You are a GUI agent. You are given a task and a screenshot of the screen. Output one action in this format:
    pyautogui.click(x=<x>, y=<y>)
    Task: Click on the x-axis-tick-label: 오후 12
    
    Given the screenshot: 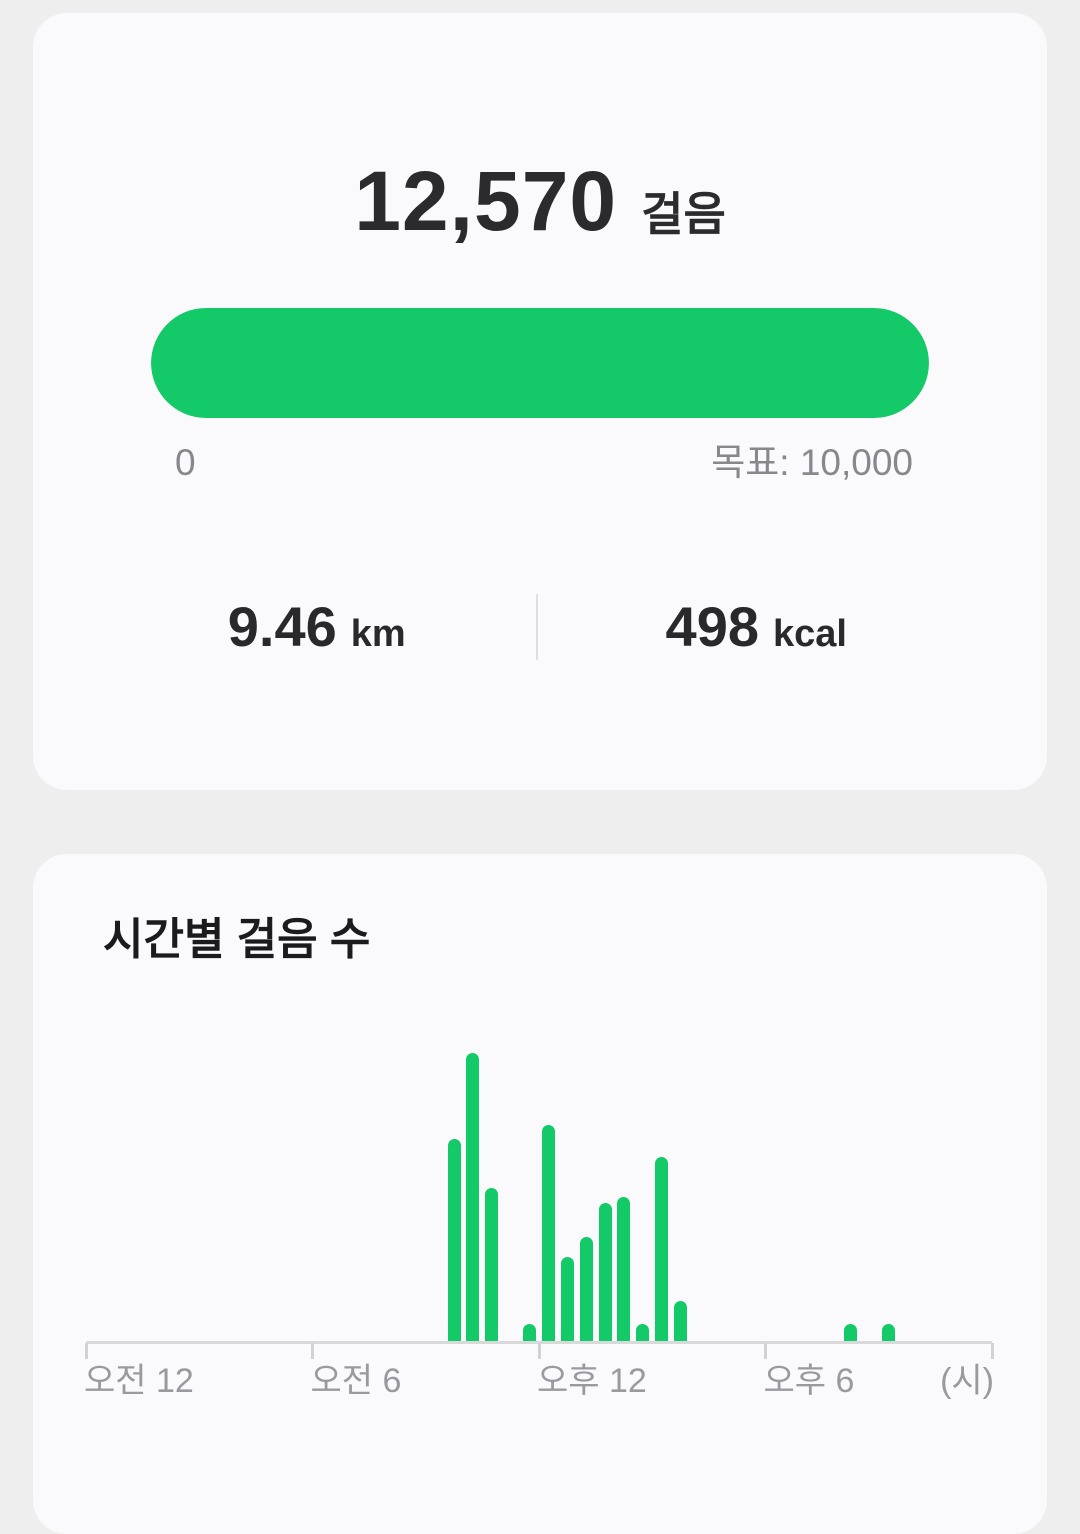 What is the action you would take?
    pyautogui.click(x=592, y=1381)
    